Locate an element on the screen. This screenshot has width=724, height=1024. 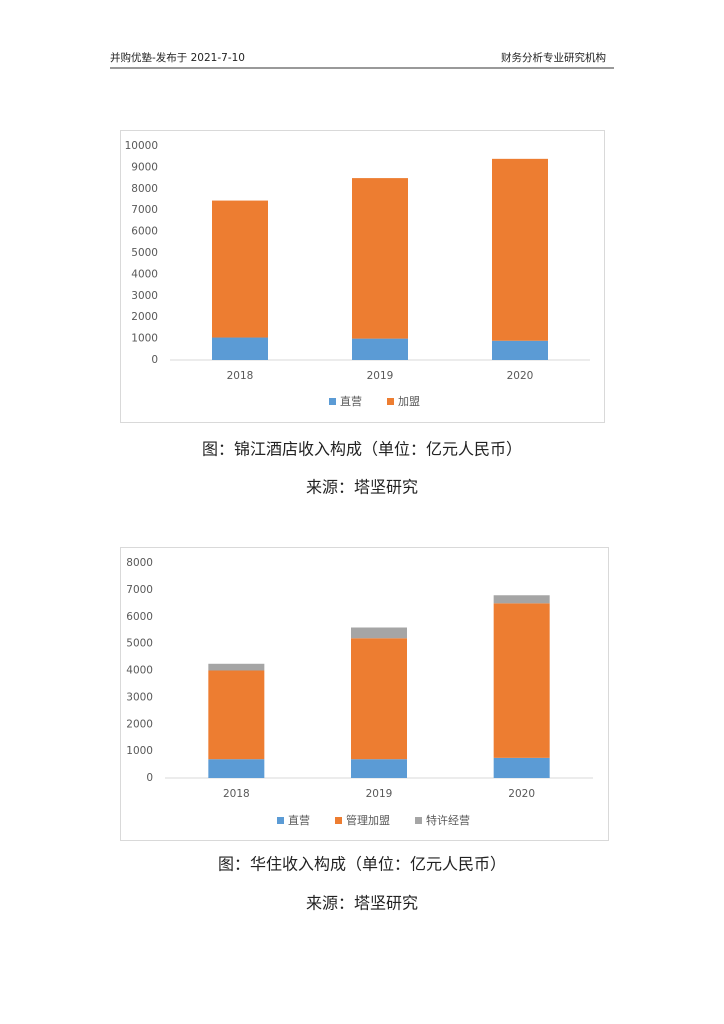
legend-label: 管理加盟 is located at coordinates (368, 820).